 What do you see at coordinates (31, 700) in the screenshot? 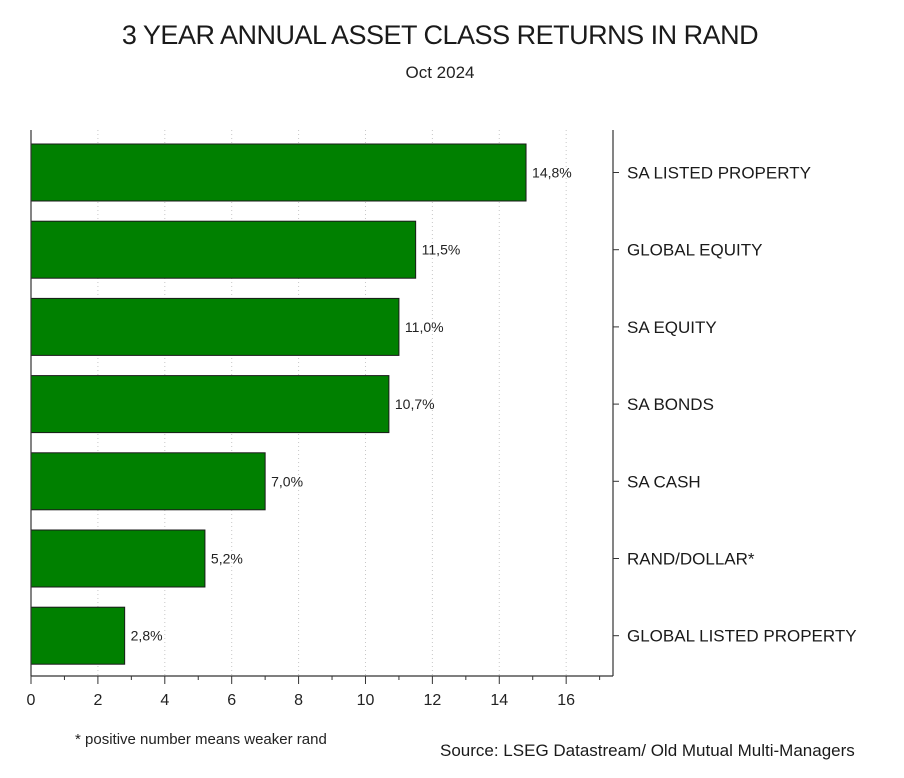
I see `x-tick-label-0: 0` at bounding box center [31, 700].